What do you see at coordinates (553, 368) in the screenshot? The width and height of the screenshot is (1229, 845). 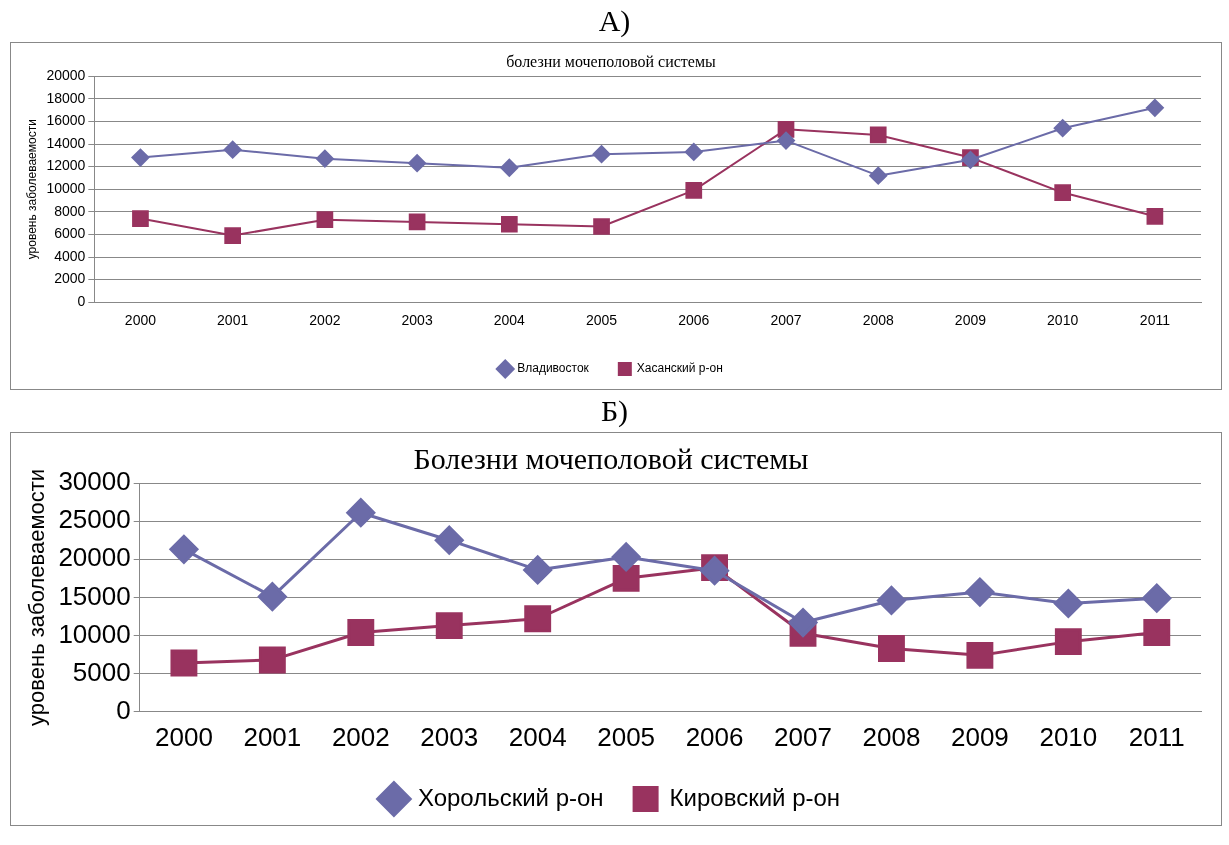 I see `legend-label: Владивосток` at bounding box center [553, 368].